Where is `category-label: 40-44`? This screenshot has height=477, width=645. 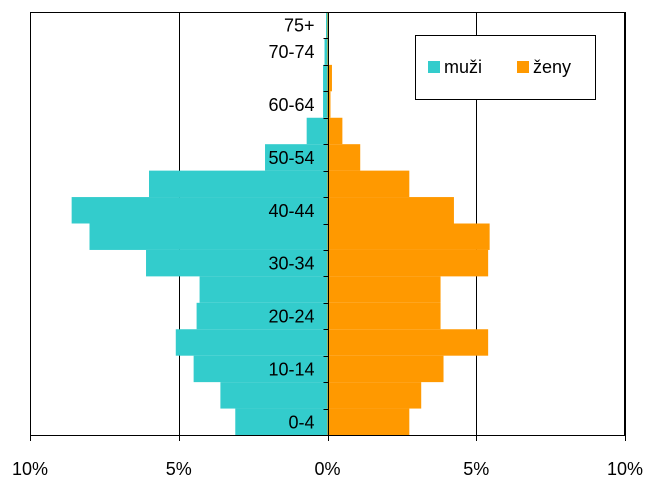 category-label: 40-44 is located at coordinates (291, 211).